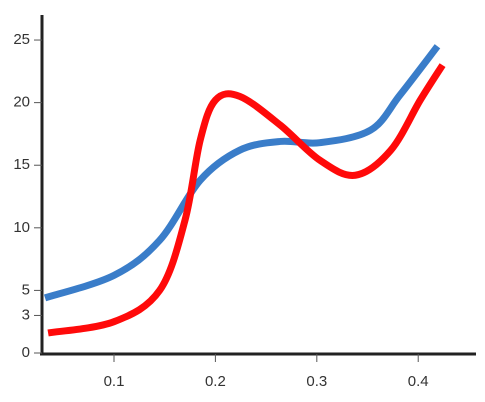  What do you see at coordinates (114, 381) in the screenshot?
I see `x-tick-label: 0.1` at bounding box center [114, 381].